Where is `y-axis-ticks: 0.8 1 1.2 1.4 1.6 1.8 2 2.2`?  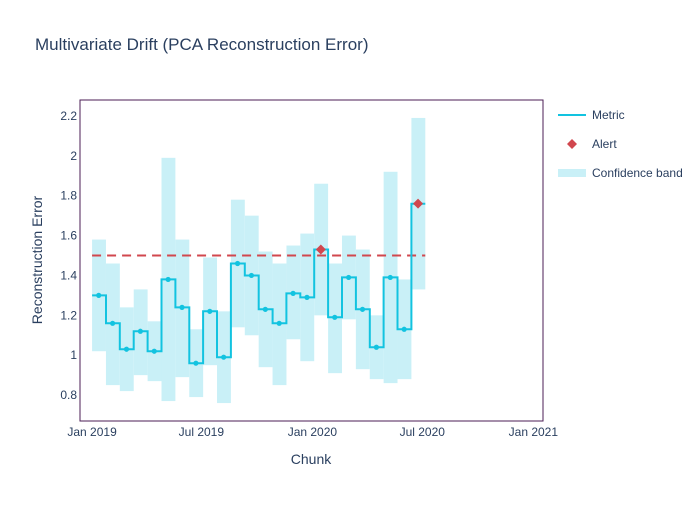 y-axis-ticks: 0.8 1 1.2 1.4 1.6 1.8 2 2.2 is located at coordinates (68, 255).